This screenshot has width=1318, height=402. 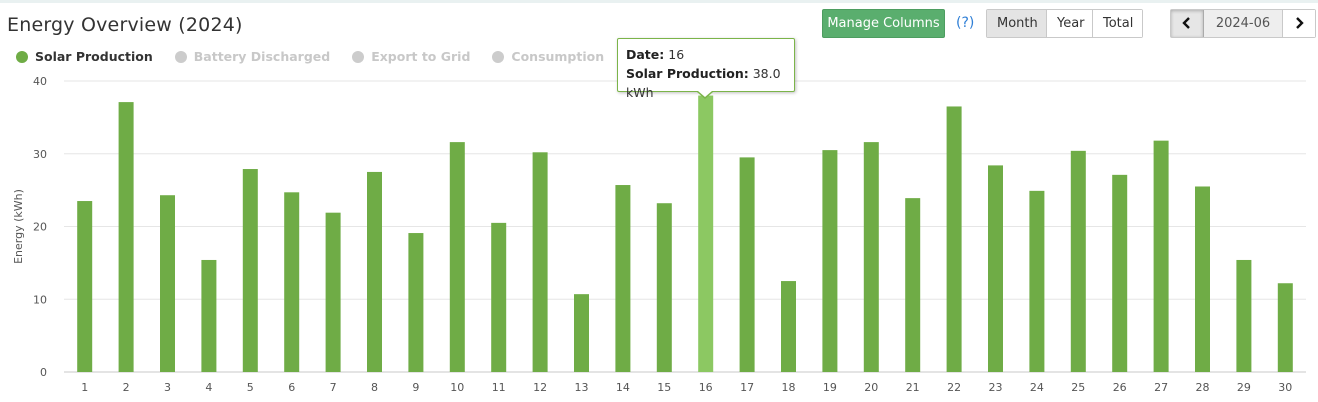 I want to click on x-tick-label: 12, so click(x=540, y=387).